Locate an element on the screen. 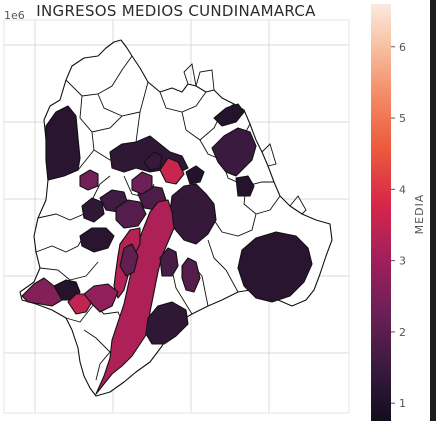 Image resolution: width=436 pixels, height=421 pixels. region-r01 is located at coordinates (63, 143).